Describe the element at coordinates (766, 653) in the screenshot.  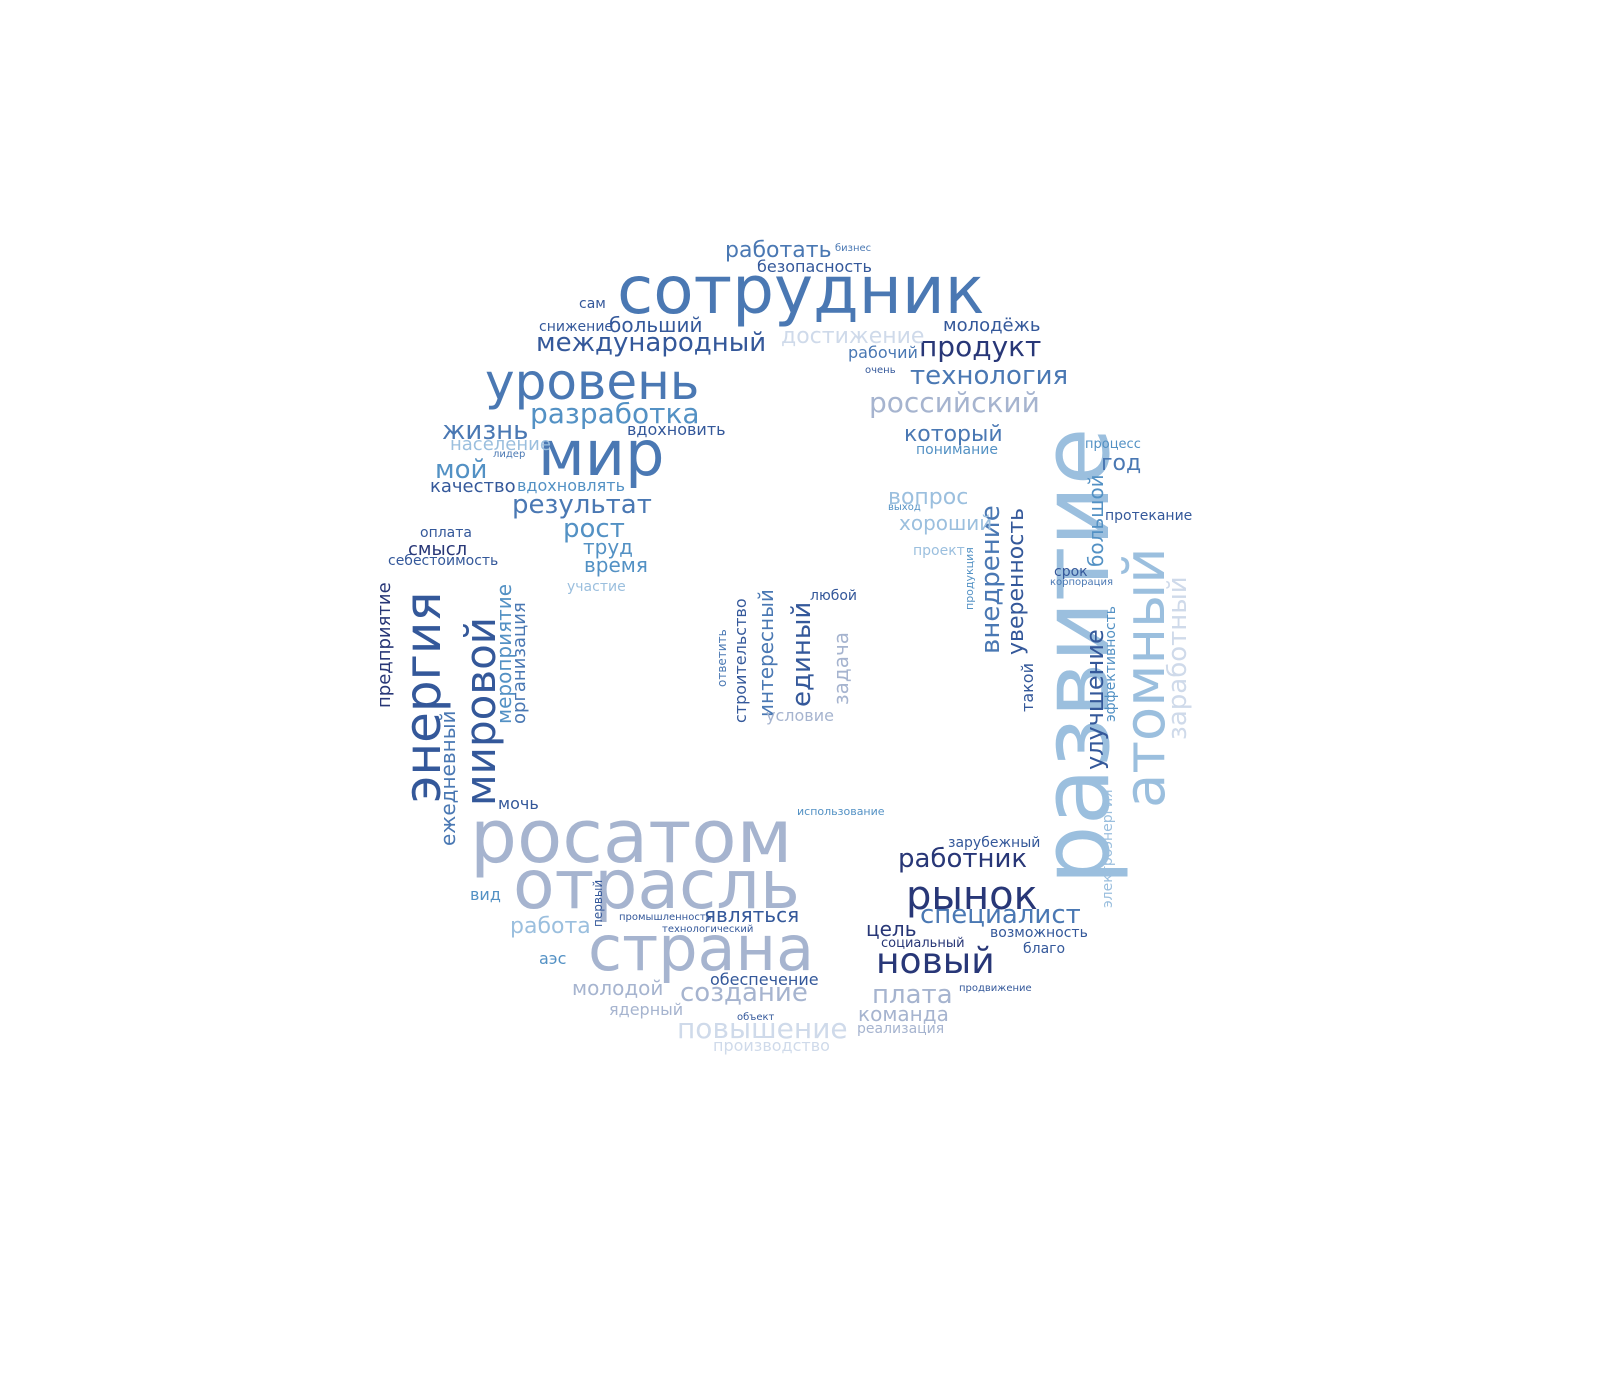
I see `cloud-word: интересный` at that location.